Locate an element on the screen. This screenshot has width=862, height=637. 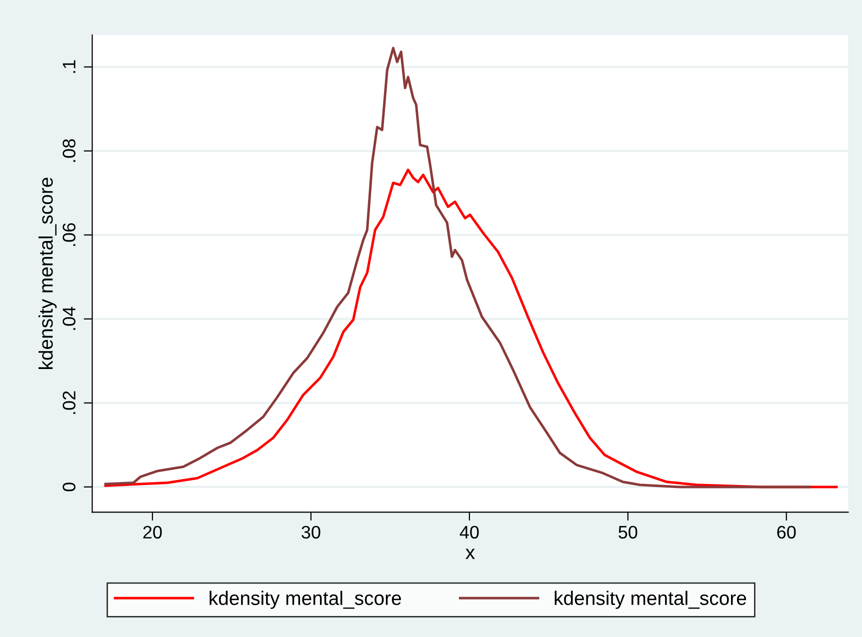
x-tick-label: 20 is located at coordinates (152, 532).